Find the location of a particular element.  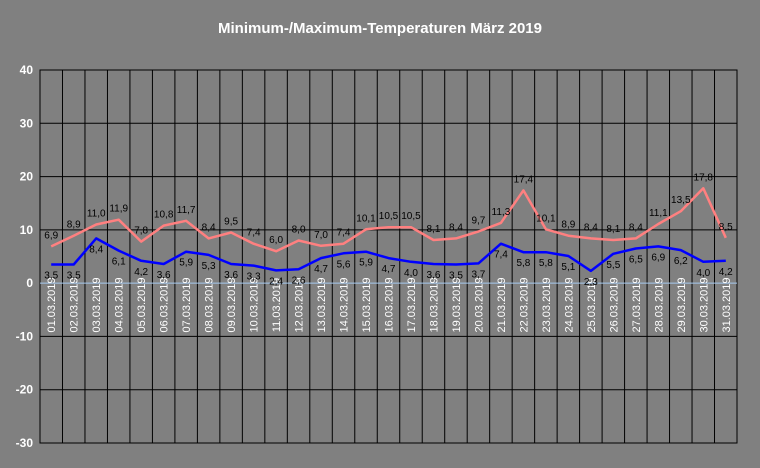

y-axis-tick-labels: 40 30 20 10 0 -10 -20 -30 is located at coordinates (25, 256).